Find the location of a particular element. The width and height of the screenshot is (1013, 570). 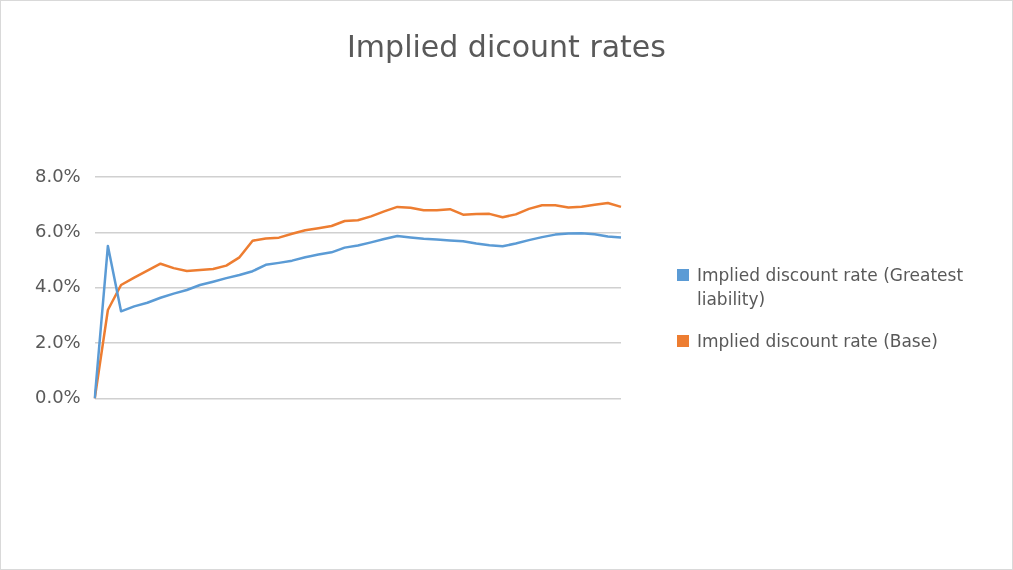

legend-label: Implied discount rate (Greatest liability) is located at coordinates (831, 287).